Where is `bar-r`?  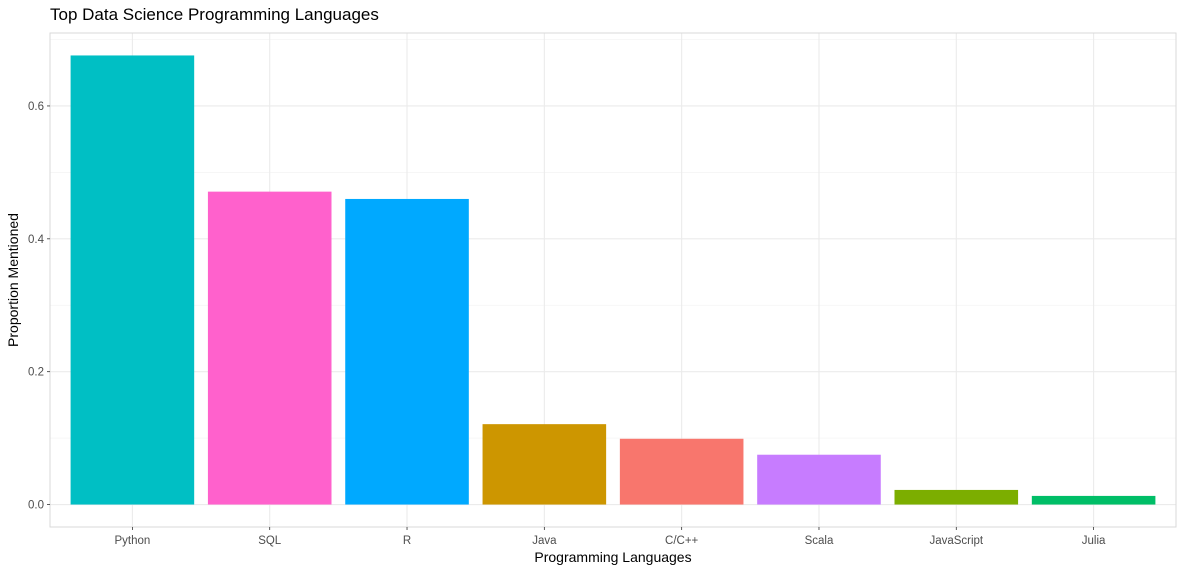 bar-r is located at coordinates (407, 351).